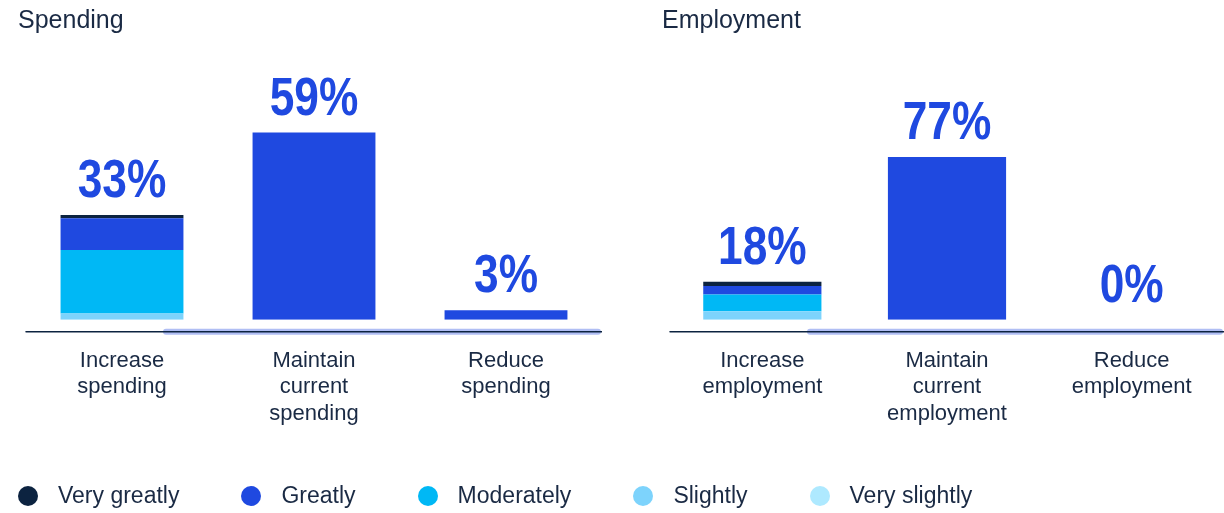 The height and width of the screenshot is (513, 1224). I want to click on data-label: 59%, so click(314, 95).